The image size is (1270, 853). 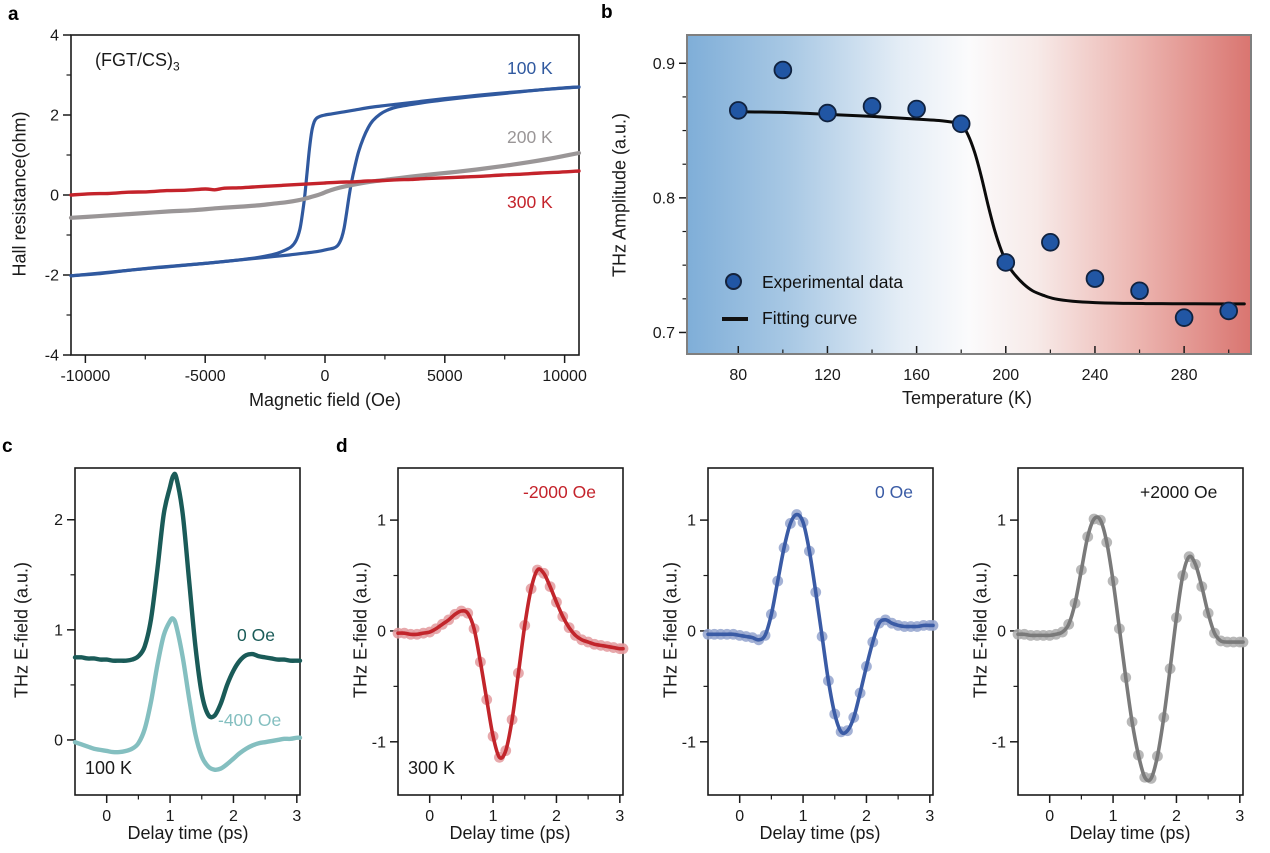 What do you see at coordinates (188, 833) in the screenshot?
I see `panel-c-xlabel: Delay time (ps)` at bounding box center [188, 833].